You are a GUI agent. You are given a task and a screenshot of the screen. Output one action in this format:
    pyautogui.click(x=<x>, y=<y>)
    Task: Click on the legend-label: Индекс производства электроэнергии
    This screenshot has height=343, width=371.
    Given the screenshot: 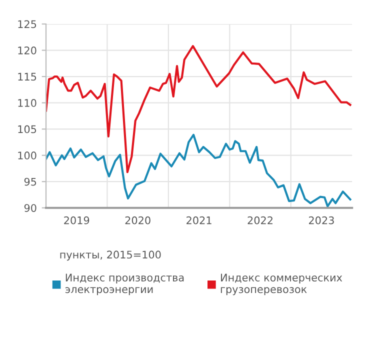 What is the action you would take?
    pyautogui.click(x=124, y=285)
    